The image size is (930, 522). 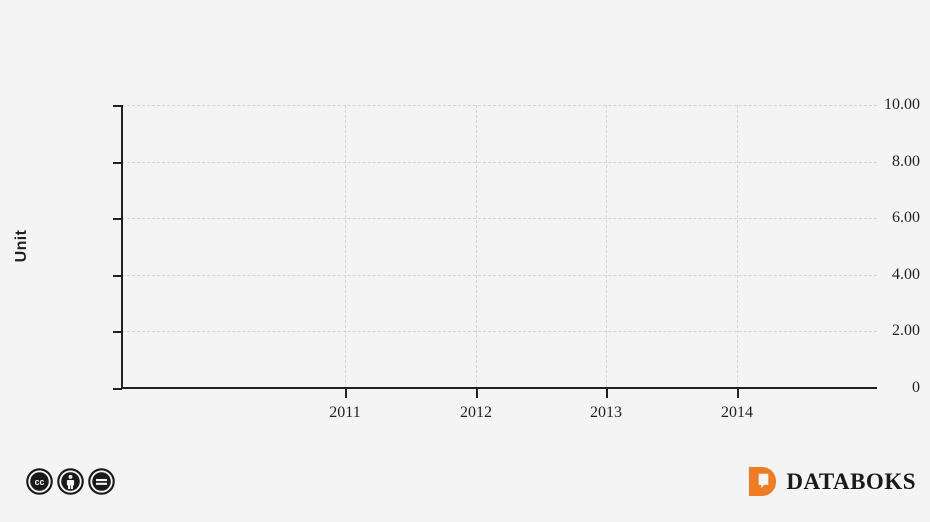 What do you see at coordinates (606, 412) in the screenshot?
I see `x-tick-label-2013: 2013` at bounding box center [606, 412].